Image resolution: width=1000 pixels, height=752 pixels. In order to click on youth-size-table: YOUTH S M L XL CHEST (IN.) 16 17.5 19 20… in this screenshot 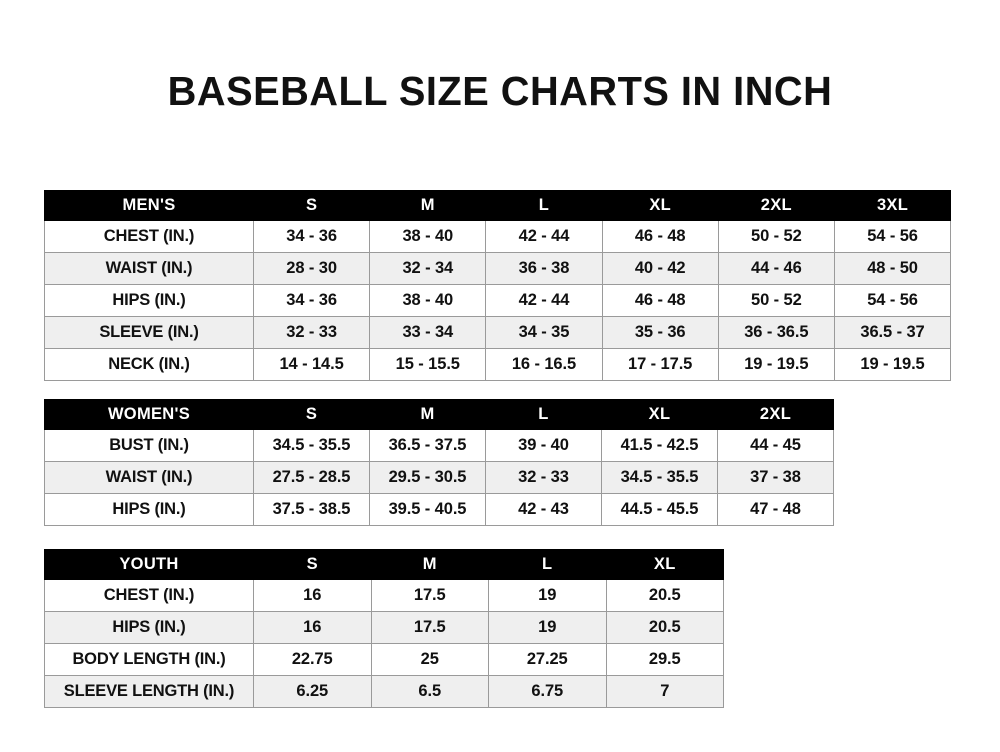, I will do `click(384, 628)`.